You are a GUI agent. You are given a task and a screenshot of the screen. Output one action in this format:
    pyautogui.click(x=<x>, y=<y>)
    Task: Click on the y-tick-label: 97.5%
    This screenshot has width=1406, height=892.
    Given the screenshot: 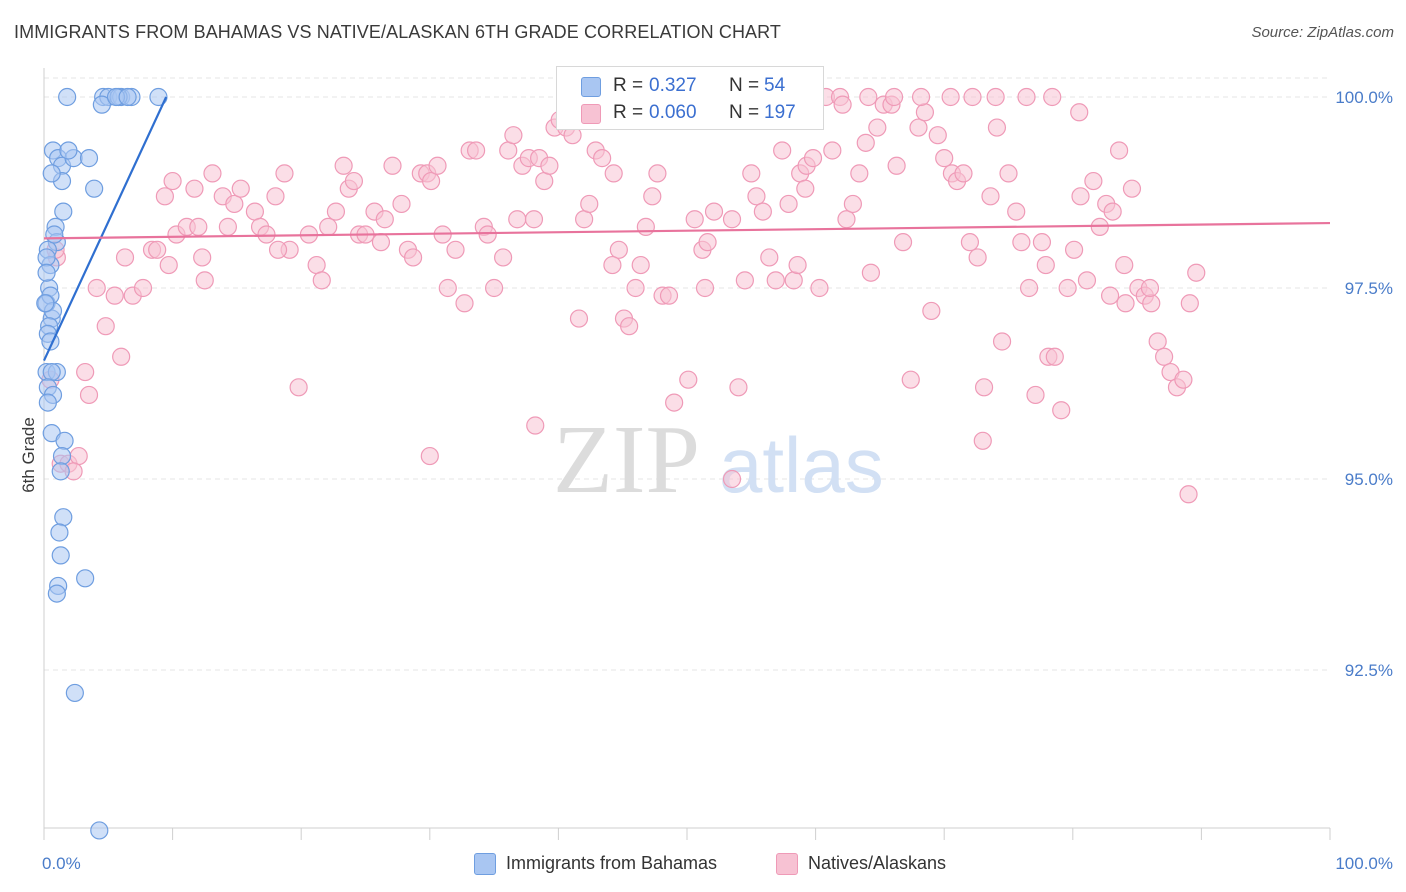 What is the action you would take?
    pyautogui.click(x=1369, y=288)
    